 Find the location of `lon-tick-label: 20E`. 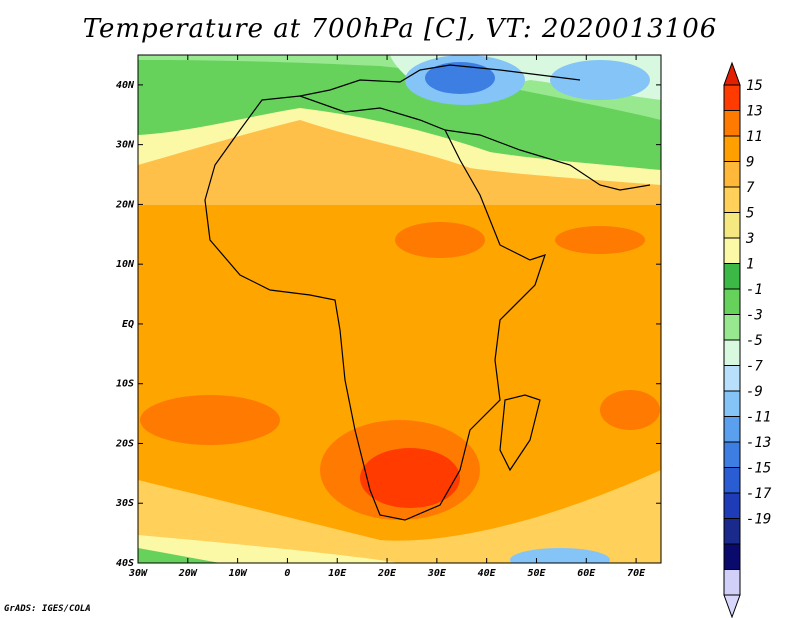

lon-tick-label: 20E is located at coordinates (387, 573).